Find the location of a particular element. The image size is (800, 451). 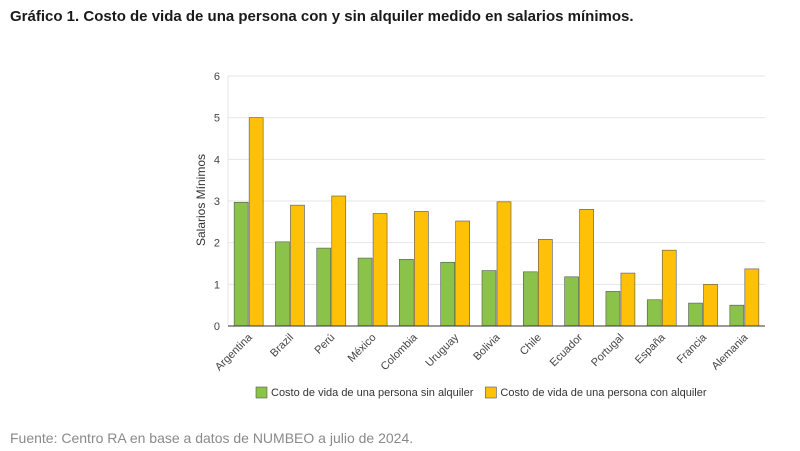

y-tick-label: 1 is located at coordinates (217, 285).